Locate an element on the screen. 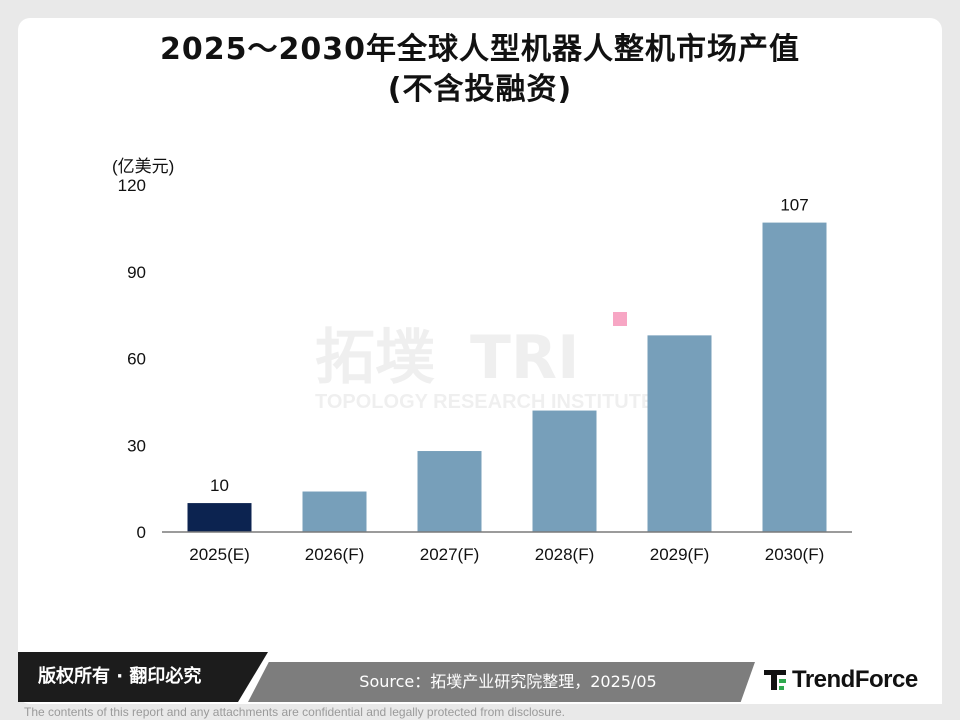  y-tick-label: 60 is located at coordinates (136, 359).